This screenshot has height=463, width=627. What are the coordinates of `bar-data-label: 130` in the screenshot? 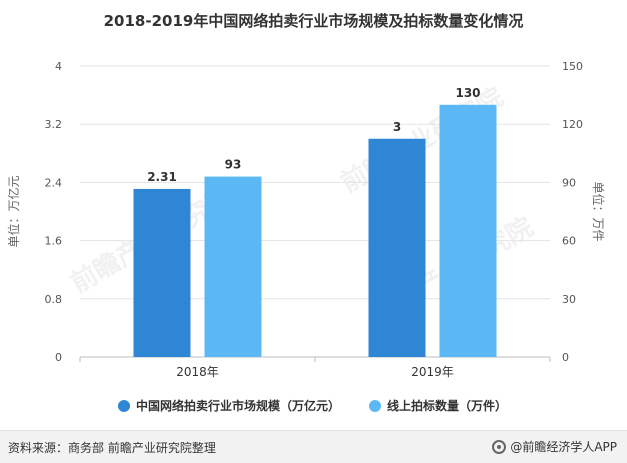 It's located at (467, 93).